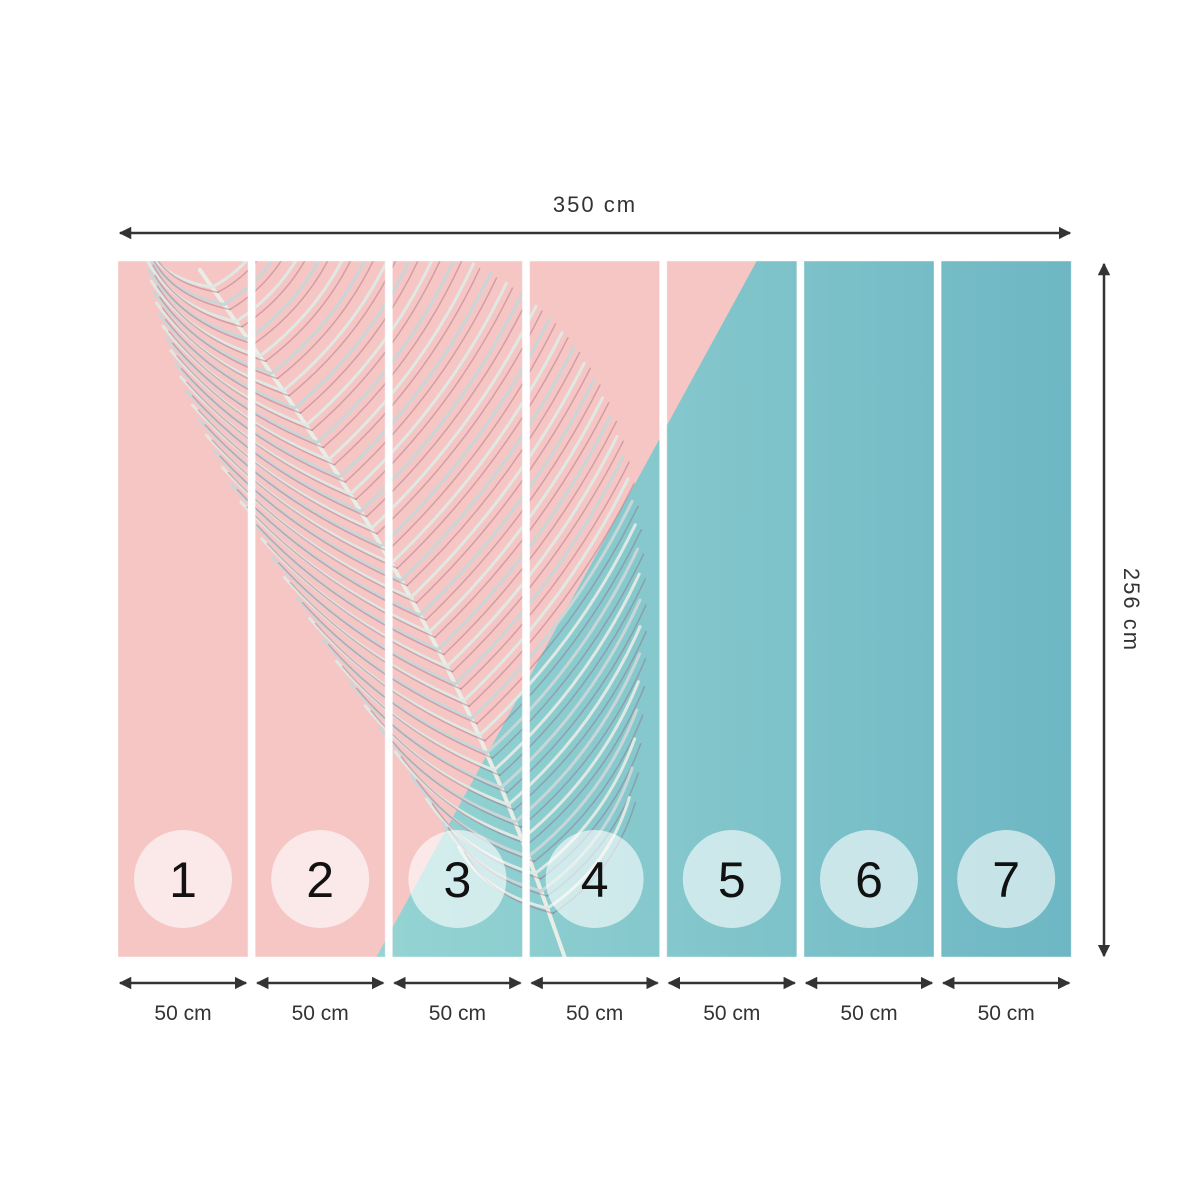 The width and height of the screenshot is (1200, 1200). I want to click on width-label: 350 cm, so click(595, 204).